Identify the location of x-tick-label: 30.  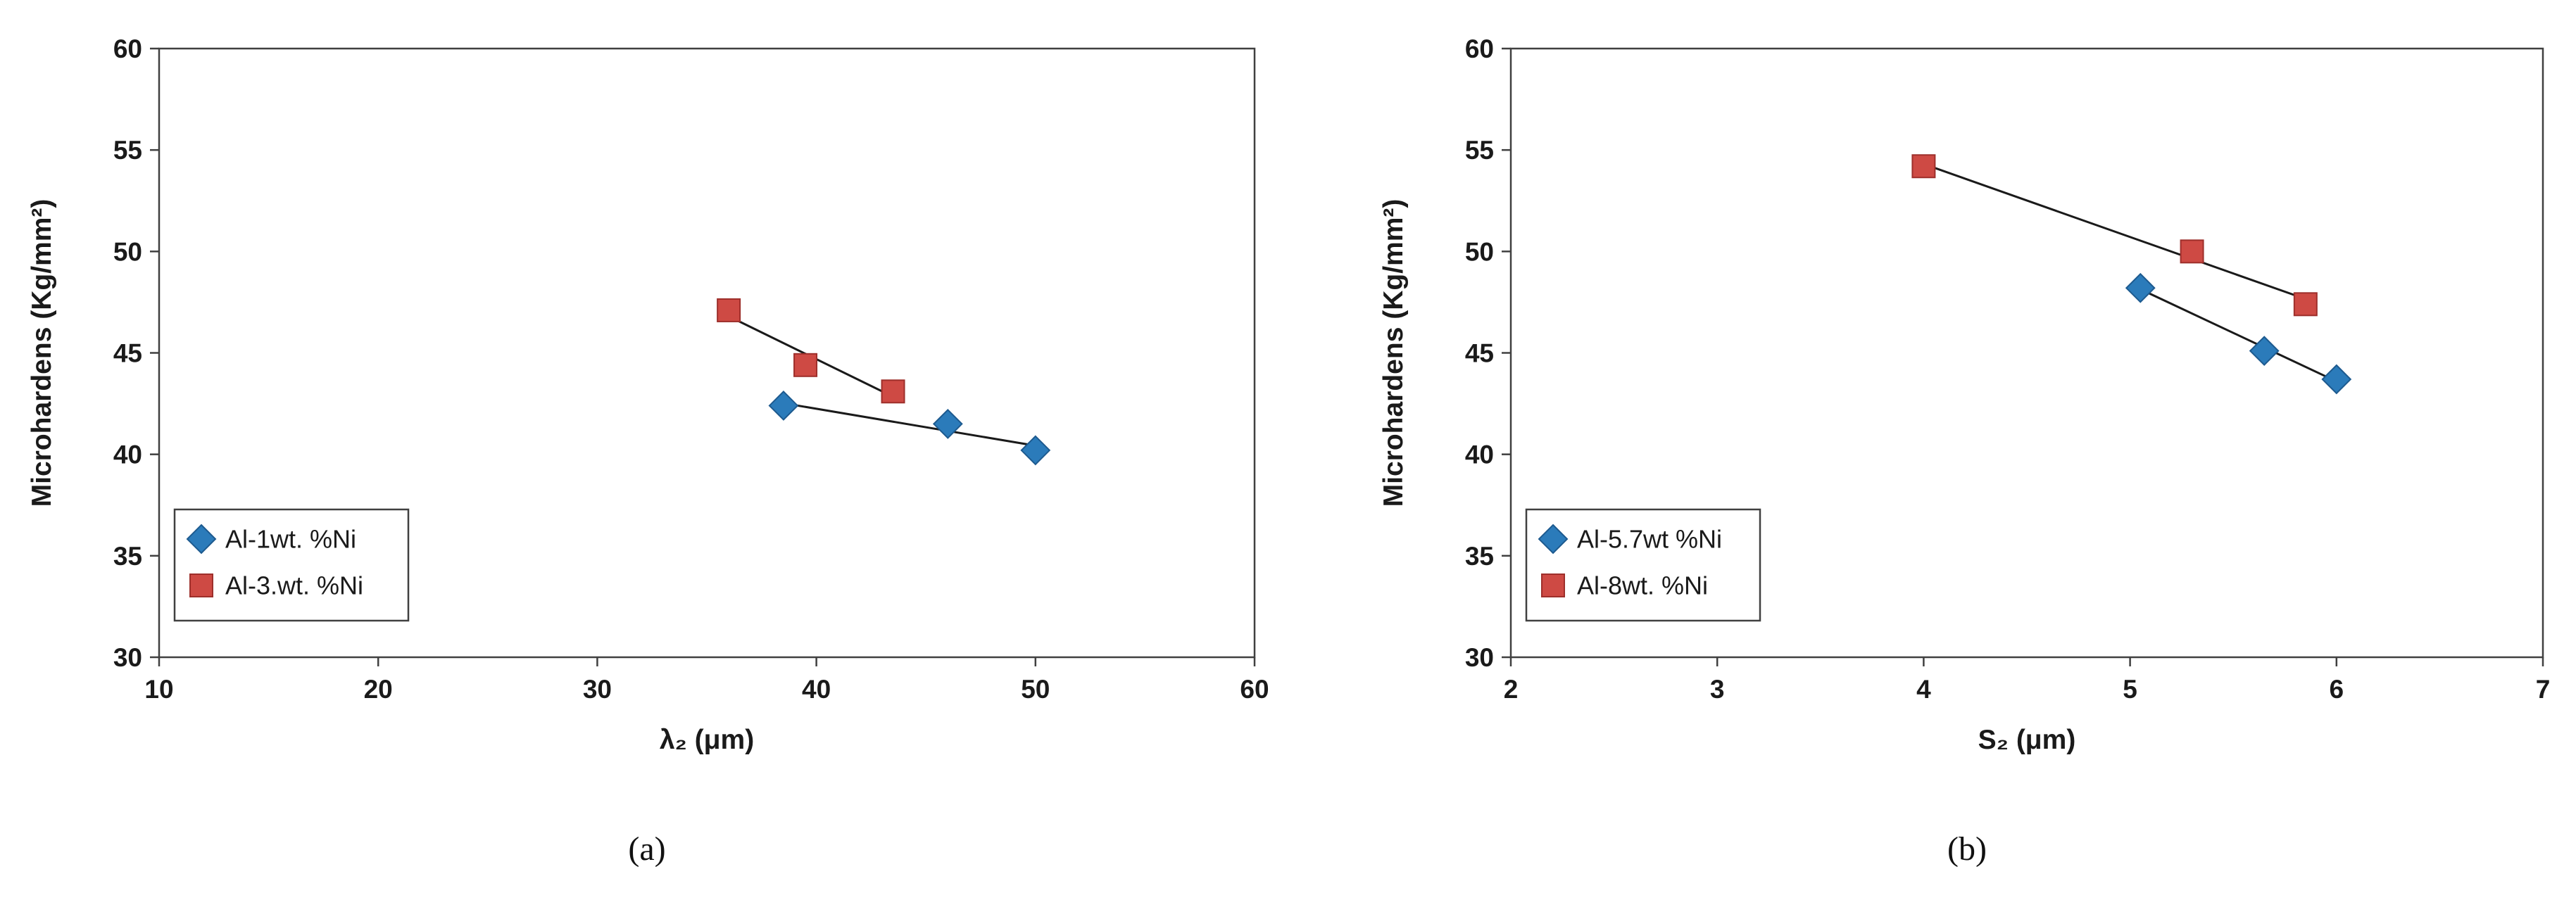
(598, 689).